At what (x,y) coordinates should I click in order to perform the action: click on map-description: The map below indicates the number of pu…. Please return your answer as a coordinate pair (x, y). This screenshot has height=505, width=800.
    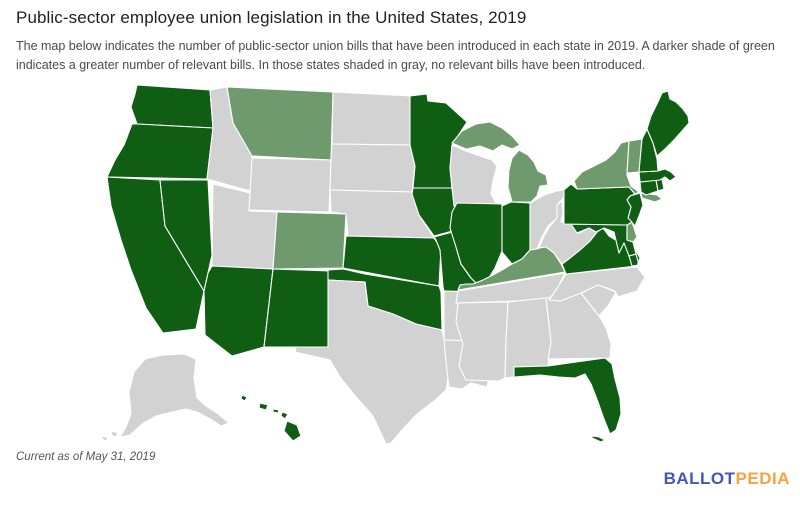
    Looking at the image, I should click on (395, 56).